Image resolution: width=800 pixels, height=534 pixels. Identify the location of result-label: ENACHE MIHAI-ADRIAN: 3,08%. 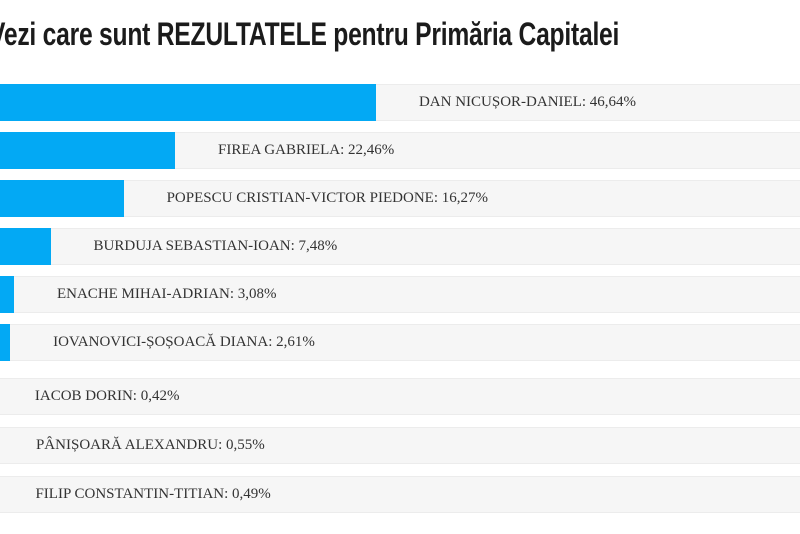
(166, 294).